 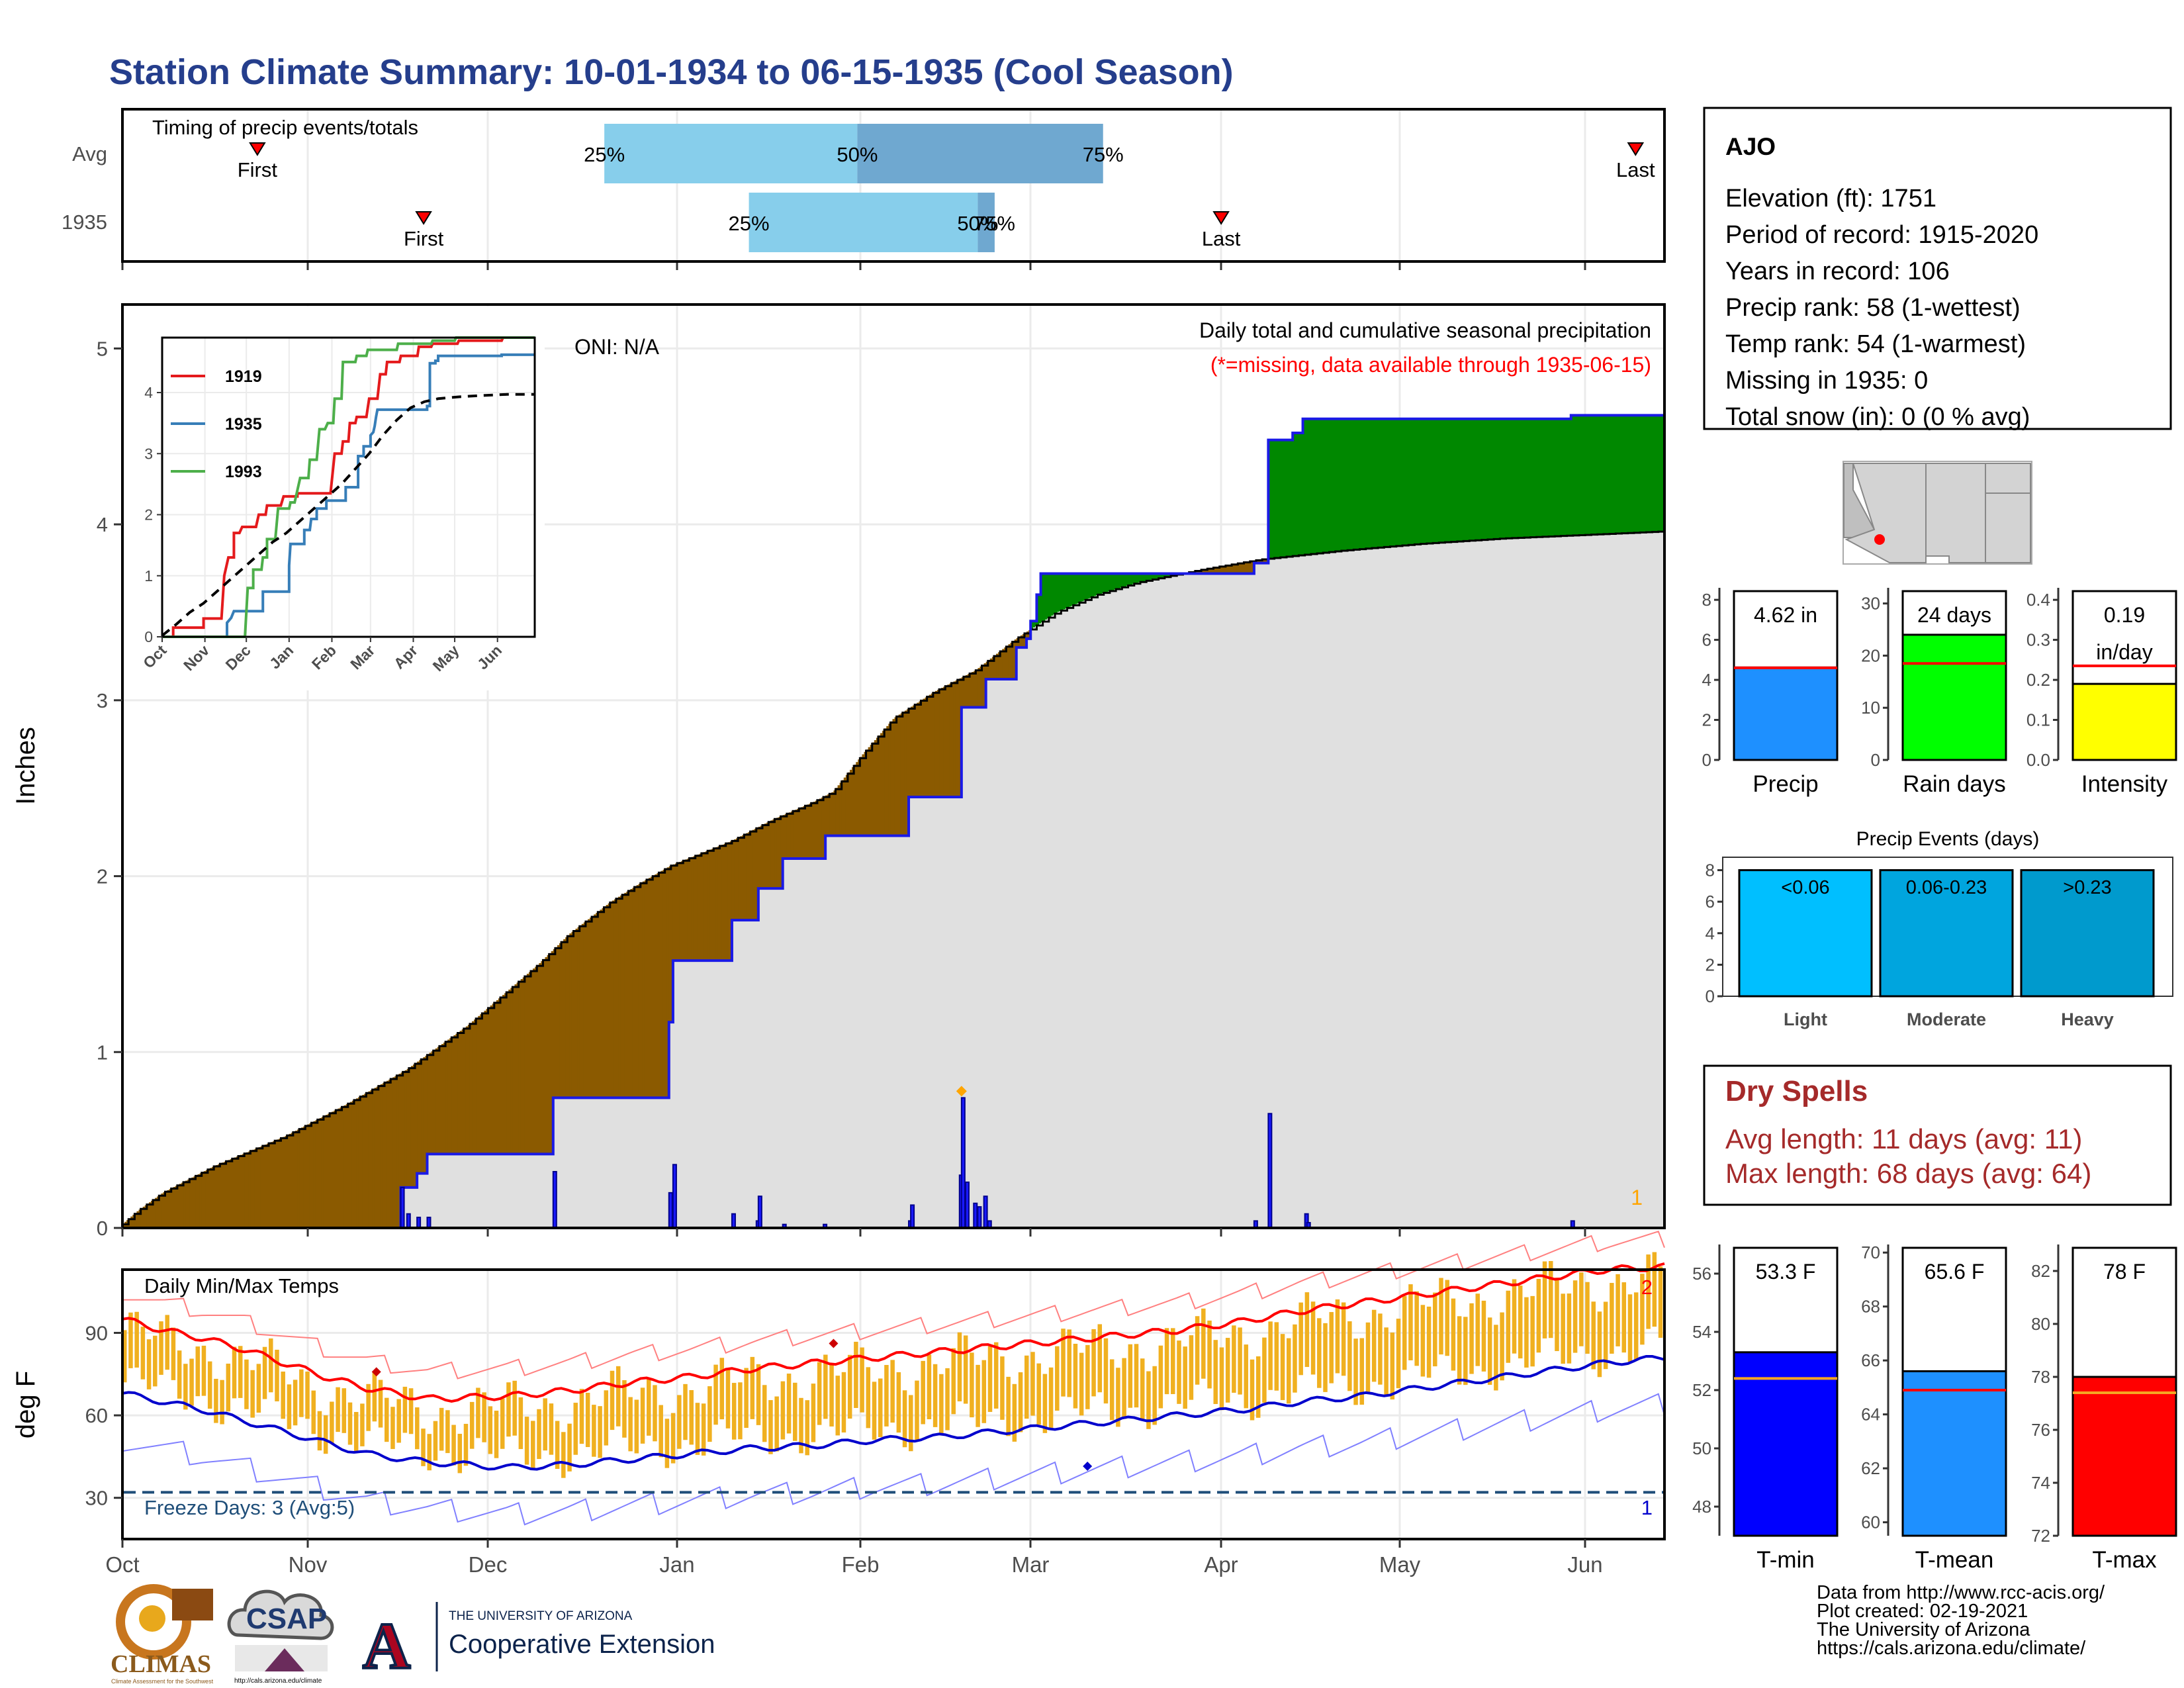 What do you see at coordinates (1806, 1019) in the screenshot?
I see `precip-events-category: Light` at bounding box center [1806, 1019].